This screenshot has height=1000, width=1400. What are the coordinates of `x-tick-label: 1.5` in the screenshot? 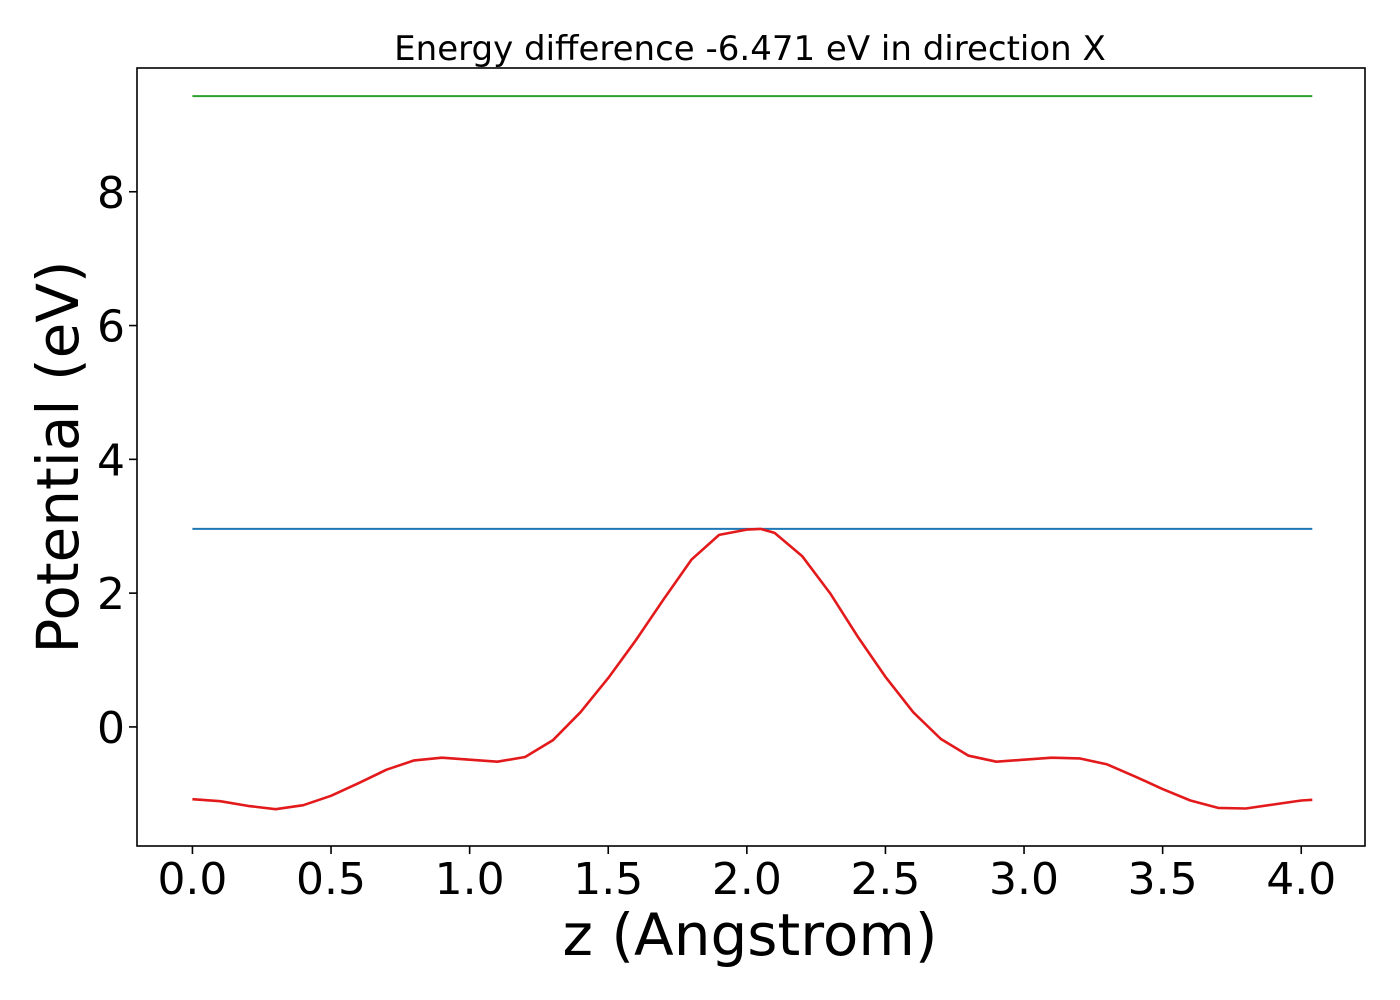 It's located at (608, 879).